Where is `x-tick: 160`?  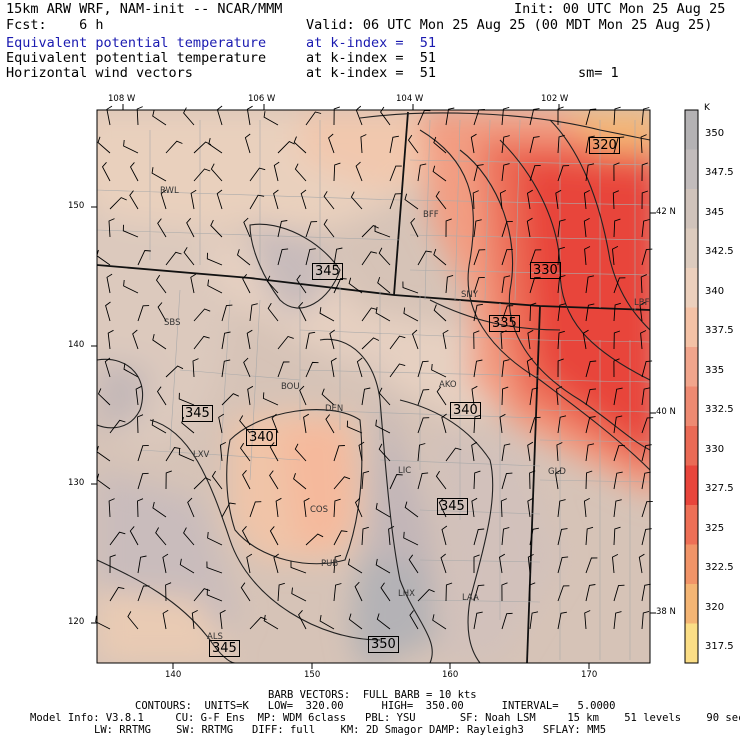
x-tick: 160 is located at coordinates (450, 675).